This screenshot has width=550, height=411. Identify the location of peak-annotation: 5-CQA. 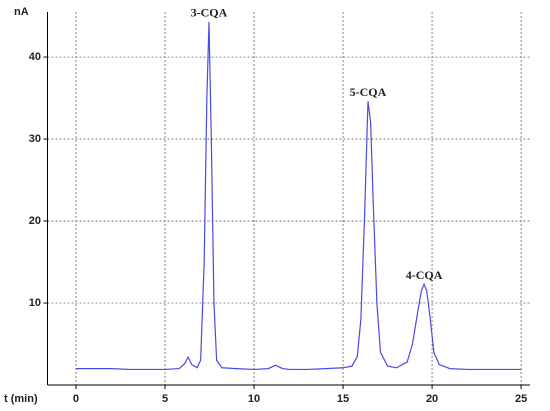
(368, 92).